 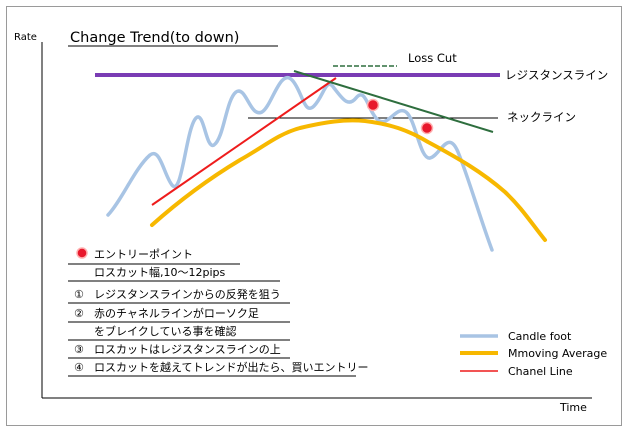 I want to click on note-item: をブレイクしている事を確認, so click(x=165, y=331).